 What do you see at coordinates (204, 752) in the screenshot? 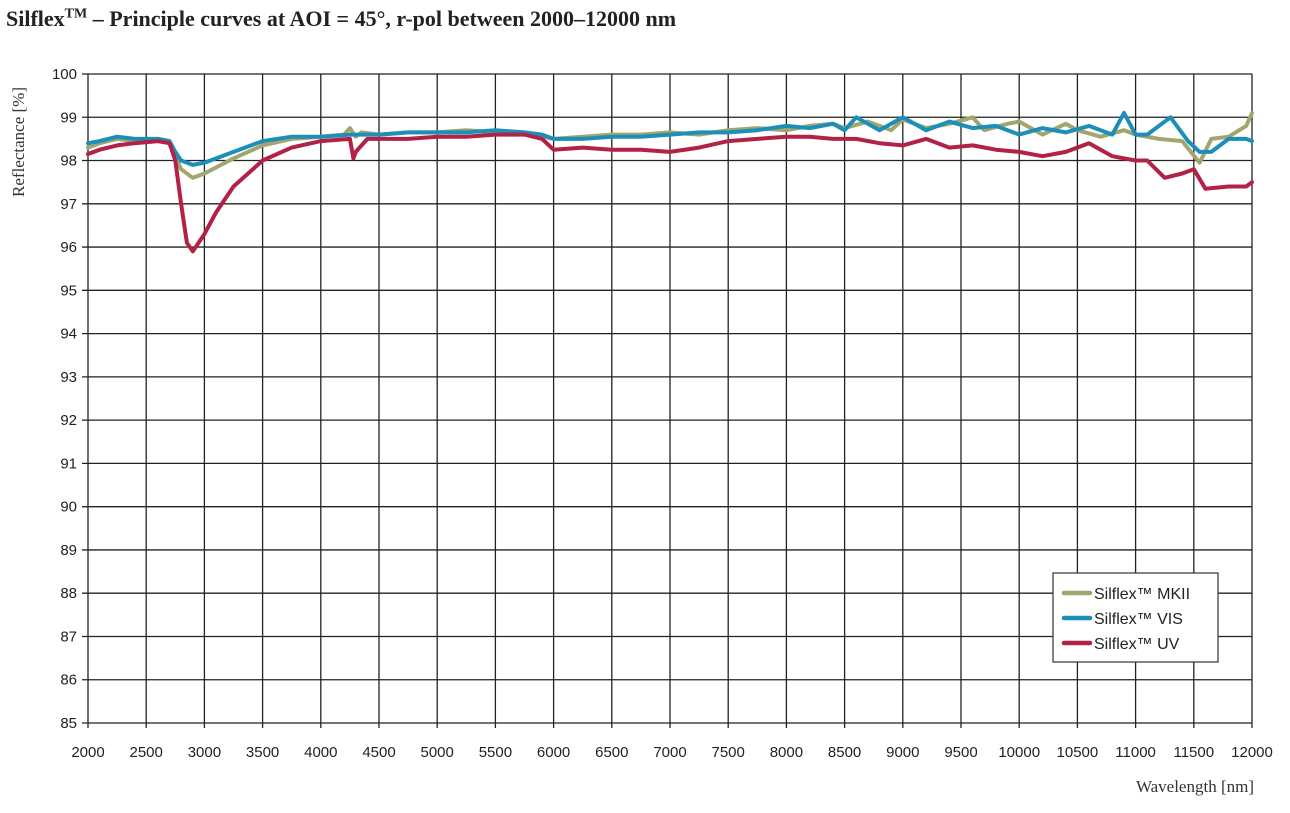
I see `x-tick-label: 3000` at bounding box center [204, 752].